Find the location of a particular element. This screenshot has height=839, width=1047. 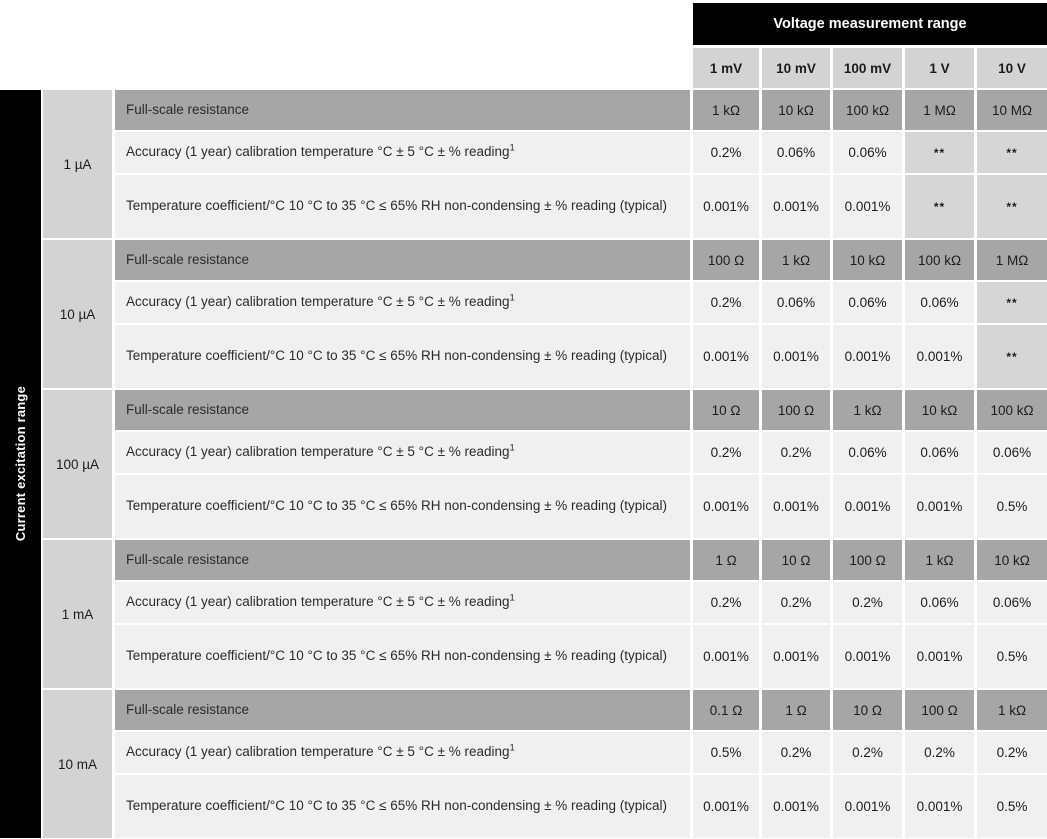

value-text: 10 MΩ is located at coordinates (1012, 110).